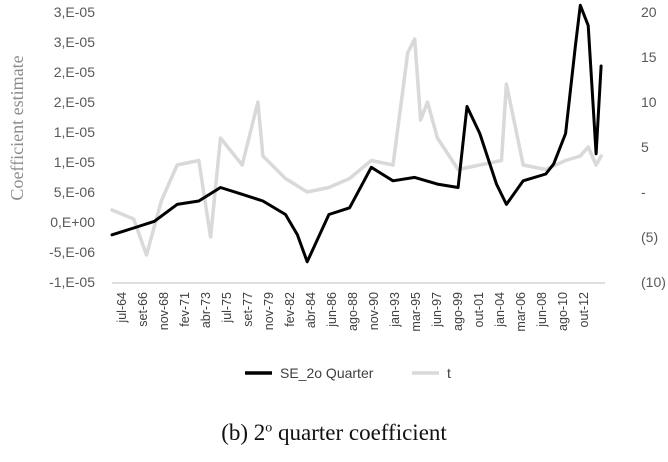 The height and width of the screenshot is (462, 668). I want to click on y-axis-title: Coefficient estimate, so click(17, 127).